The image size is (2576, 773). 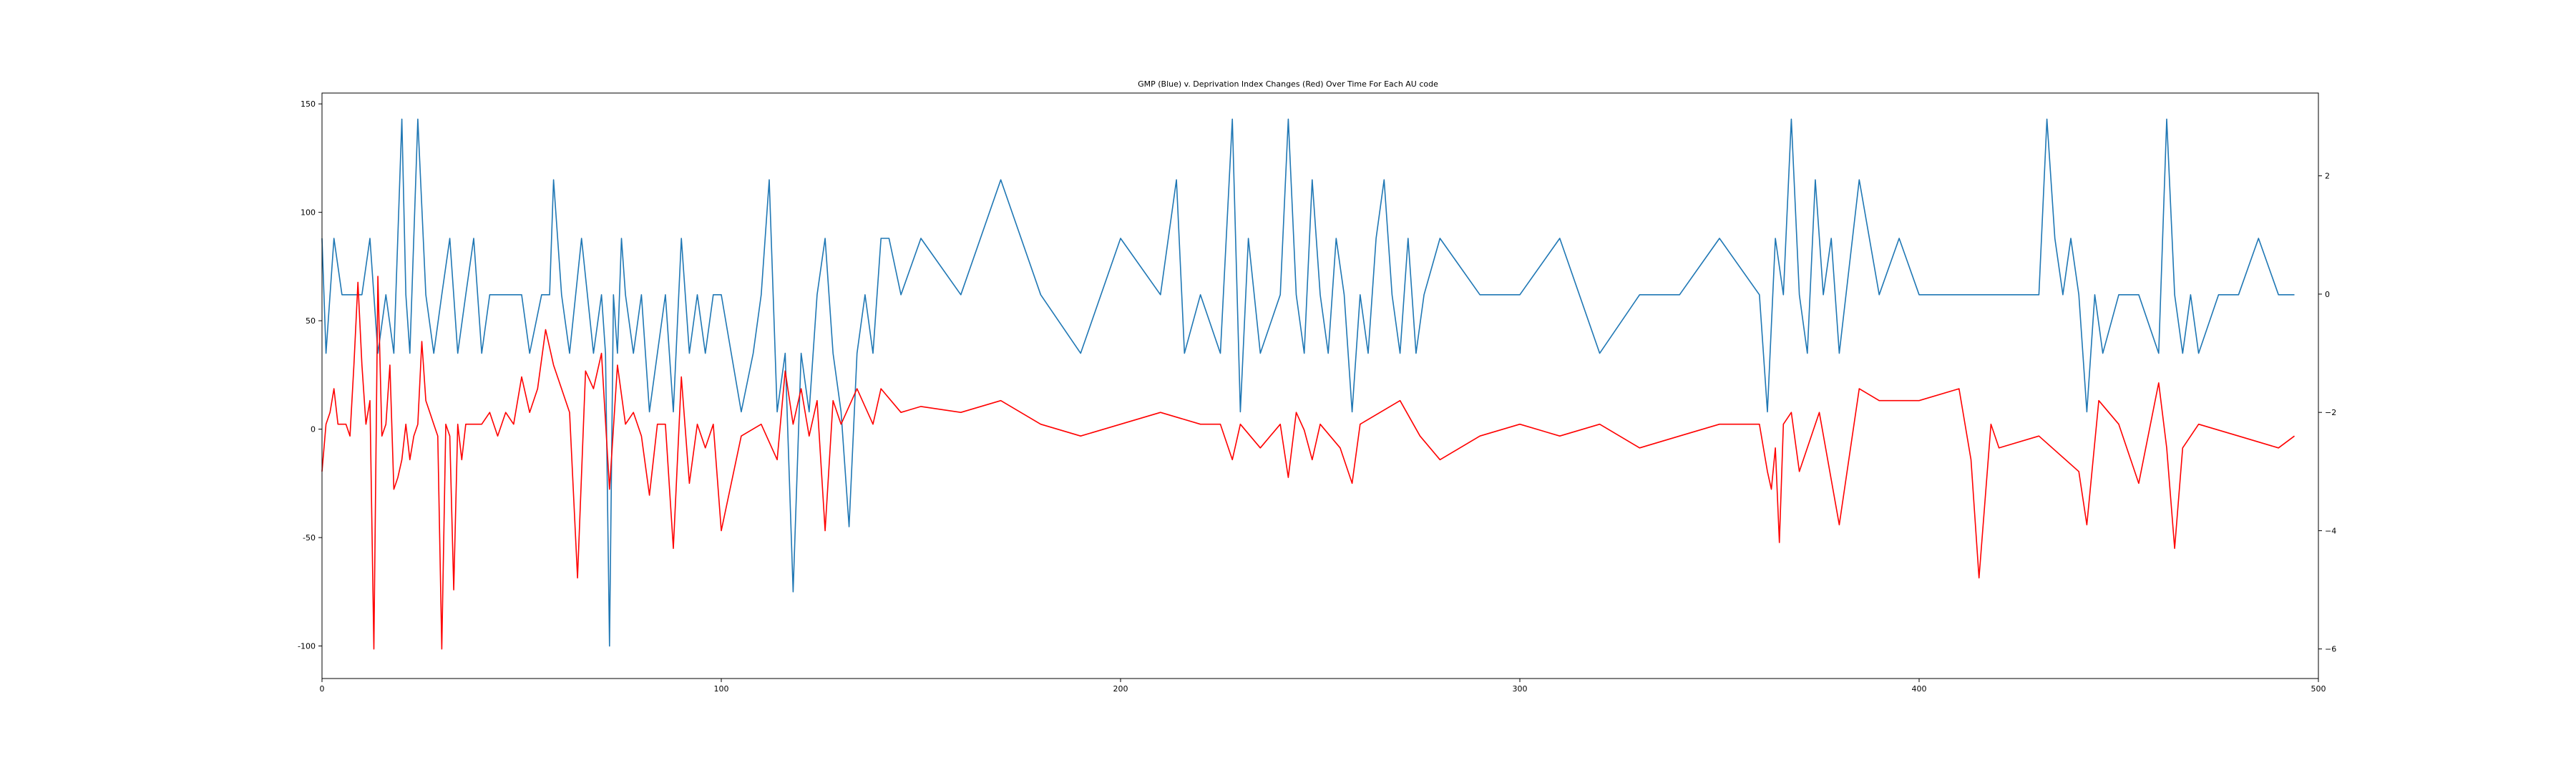 What do you see at coordinates (307, 646) in the screenshot?
I see `y-left-tick-label: -100` at bounding box center [307, 646].